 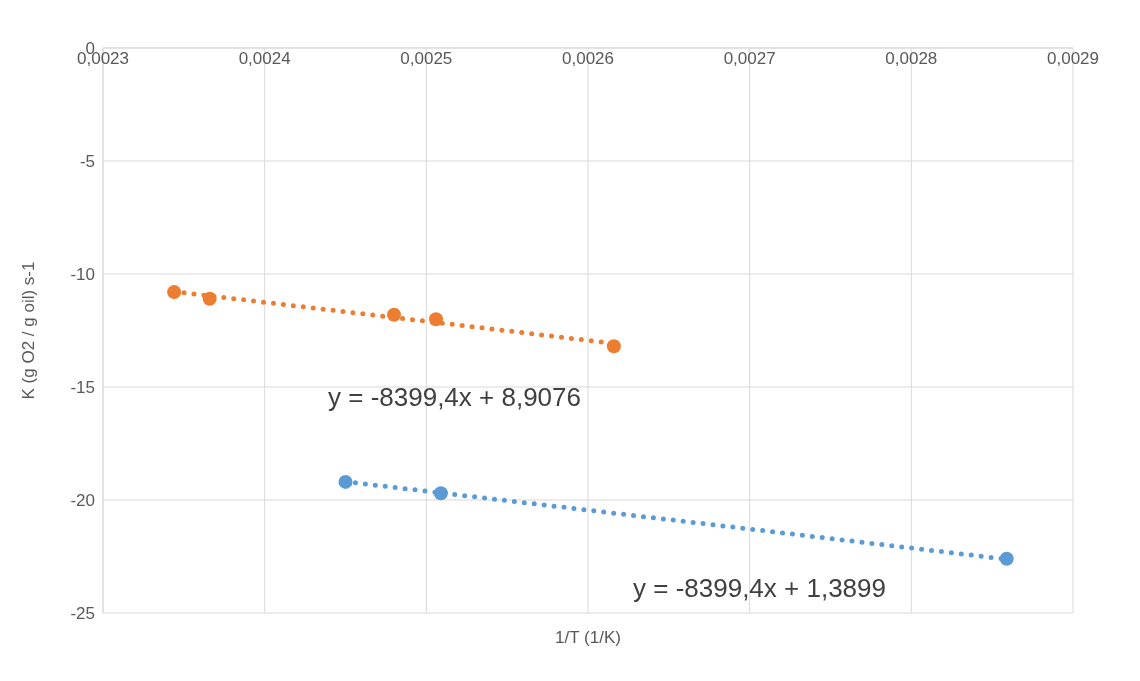 I want to click on x-tick-label: 0,0029, so click(x=1073, y=58).